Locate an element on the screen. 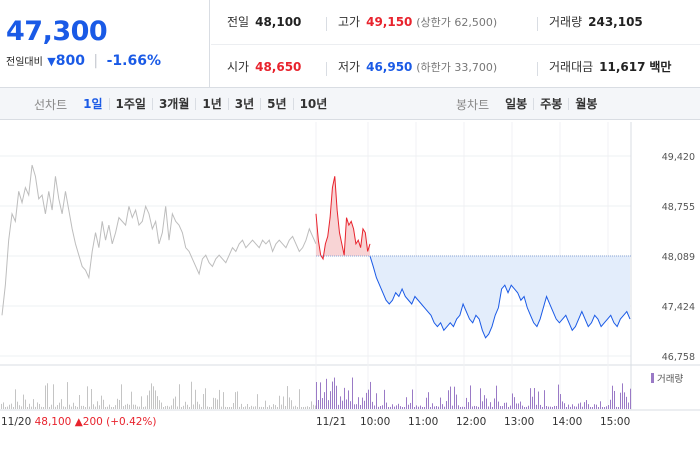 The width and height of the screenshot is (700, 450). tab-3months: 3개월 is located at coordinates (173, 104).